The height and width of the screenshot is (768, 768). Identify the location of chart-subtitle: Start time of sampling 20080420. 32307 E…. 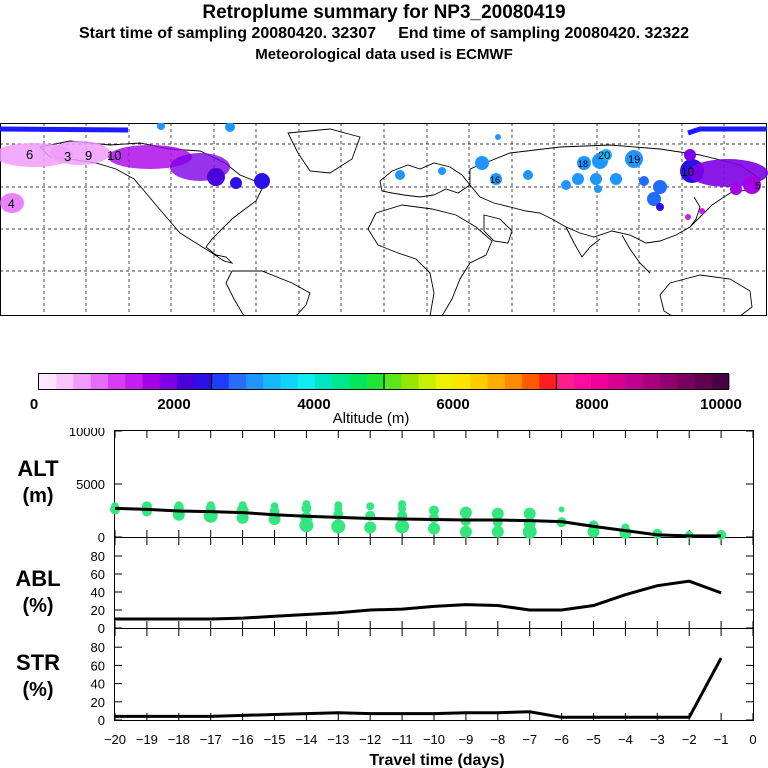
(384, 34).